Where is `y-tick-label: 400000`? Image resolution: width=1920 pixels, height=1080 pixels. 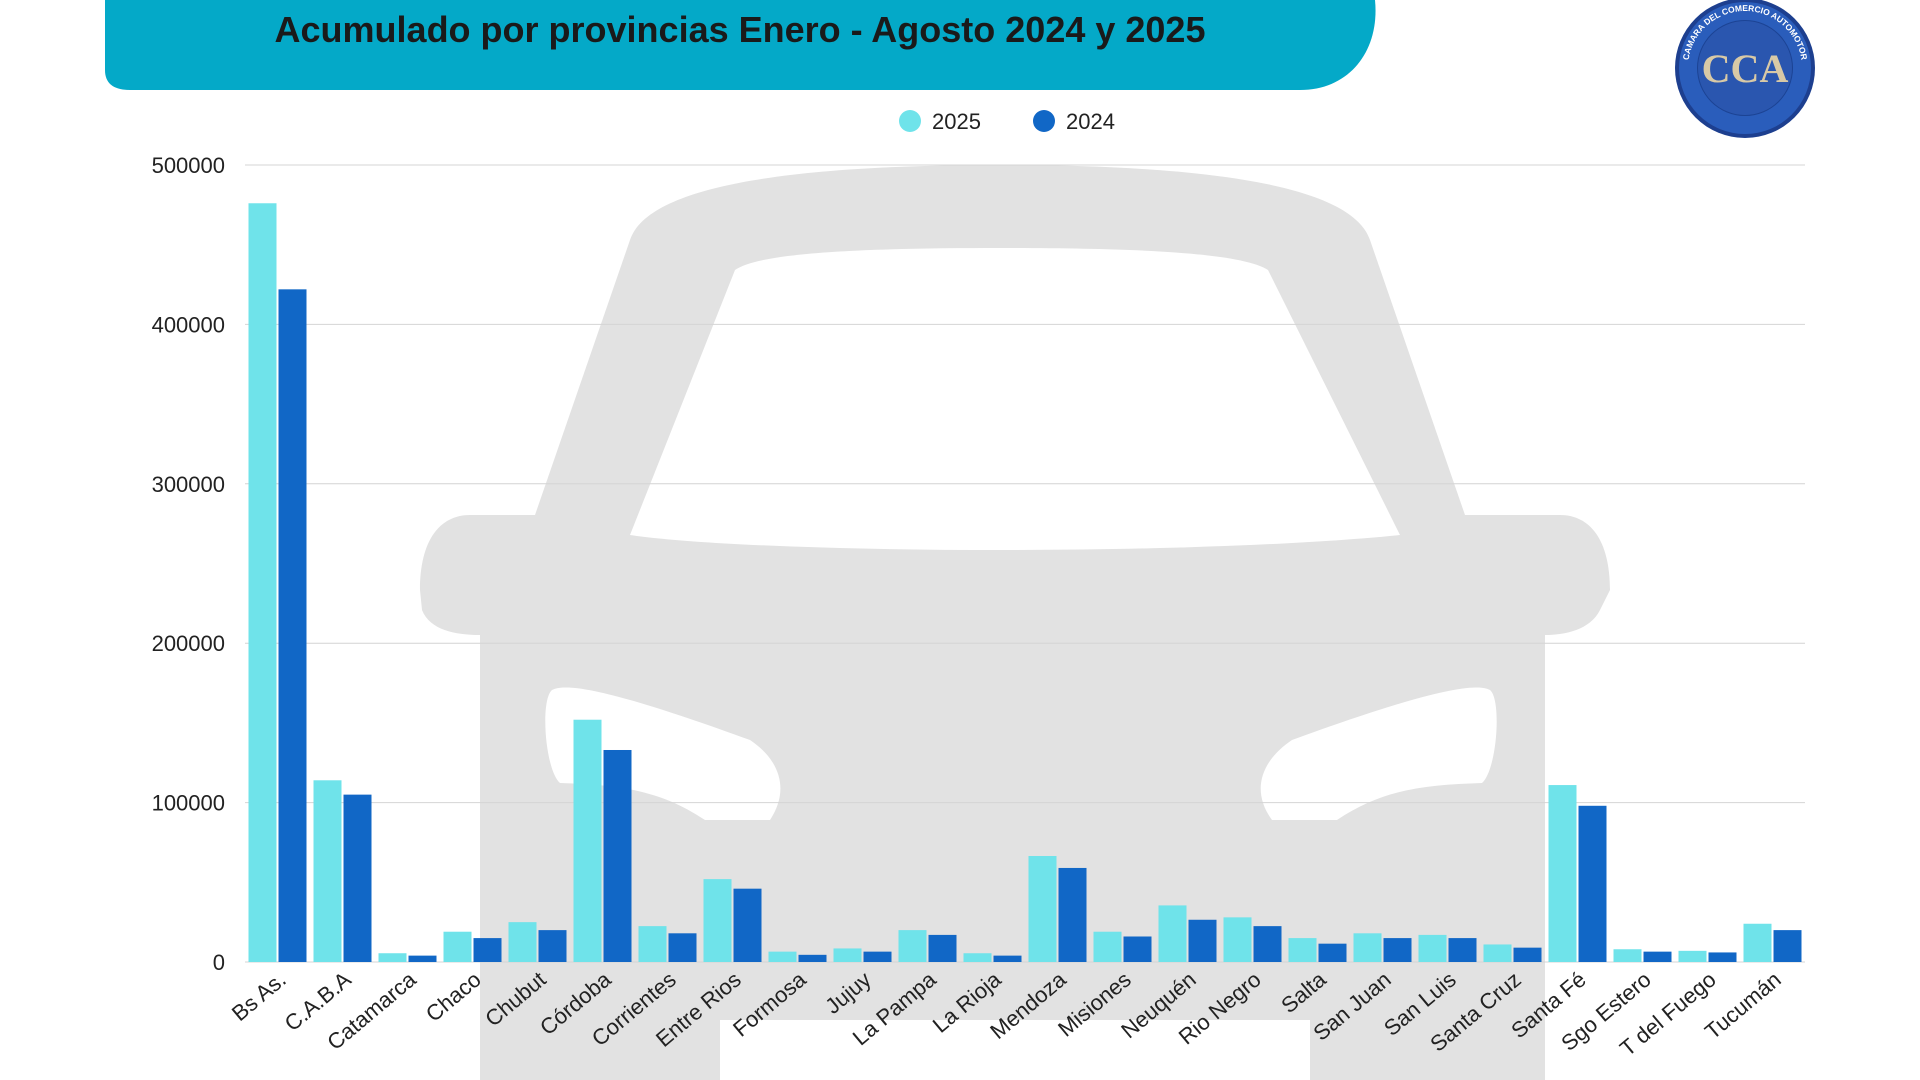
y-tick-label: 400000 is located at coordinates (188, 324).